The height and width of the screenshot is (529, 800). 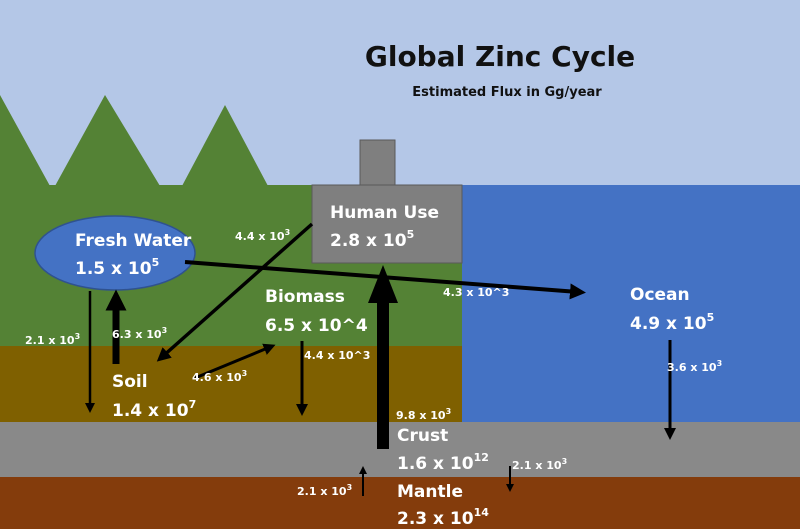 I want to click on soil-region, so click(x=231, y=384).